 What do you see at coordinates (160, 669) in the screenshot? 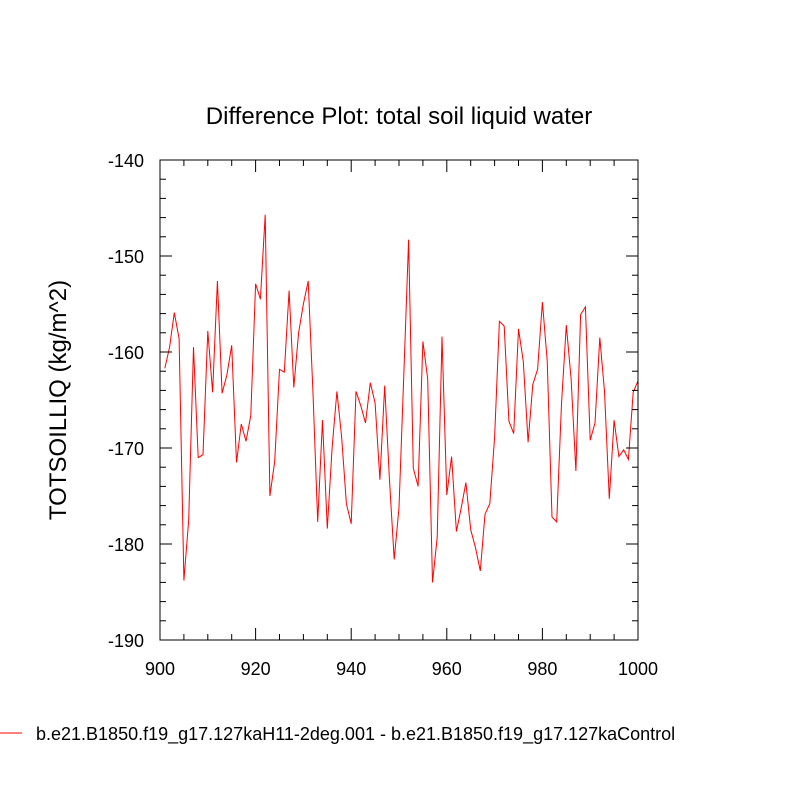
I see `x-tick-label: 900` at bounding box center [160, 669].